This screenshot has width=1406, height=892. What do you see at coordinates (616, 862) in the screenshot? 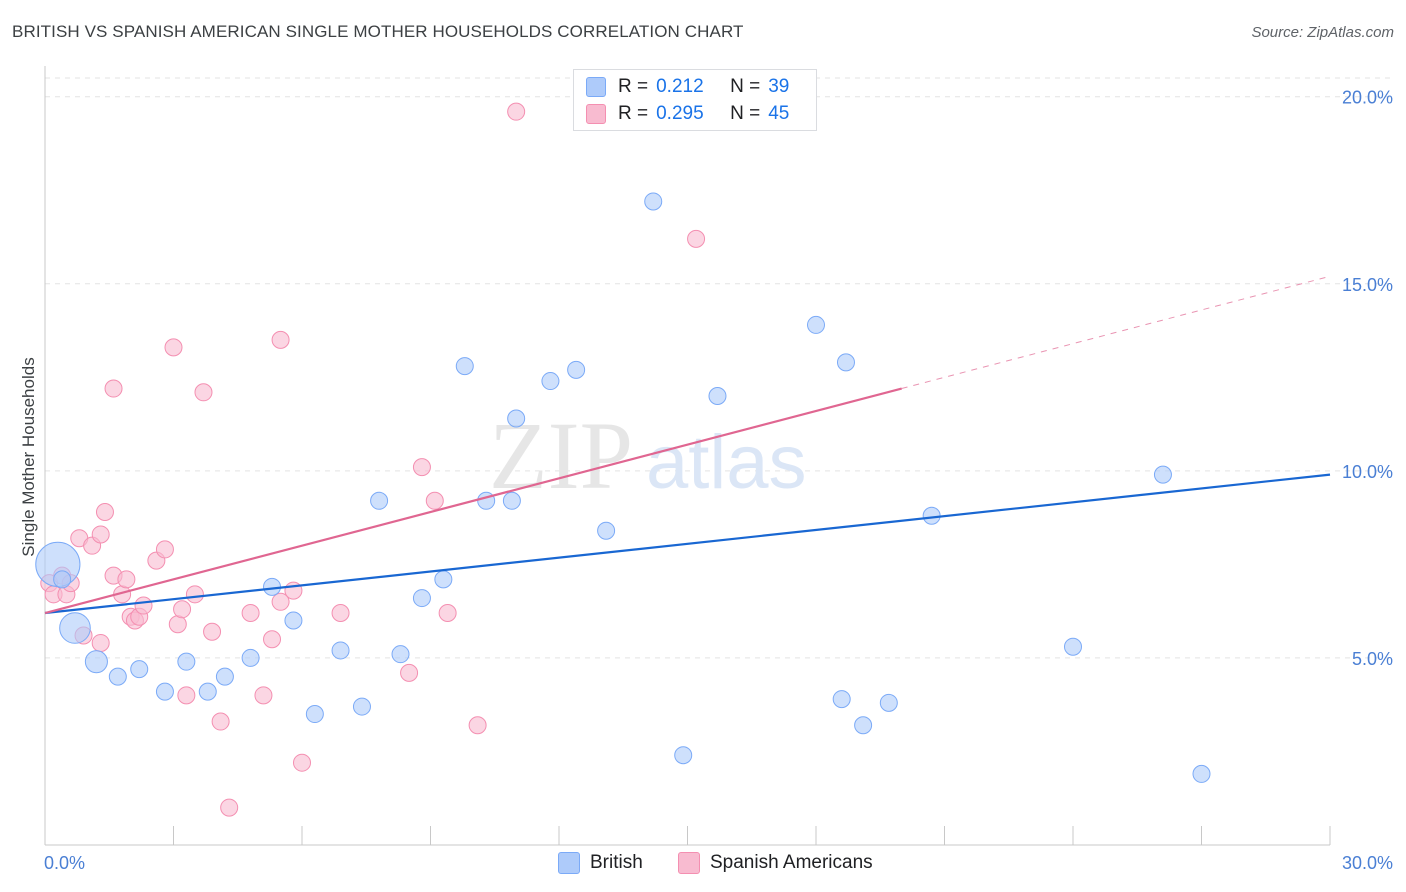
I see `british-legend-label: British` at bounding box center [616, 862].